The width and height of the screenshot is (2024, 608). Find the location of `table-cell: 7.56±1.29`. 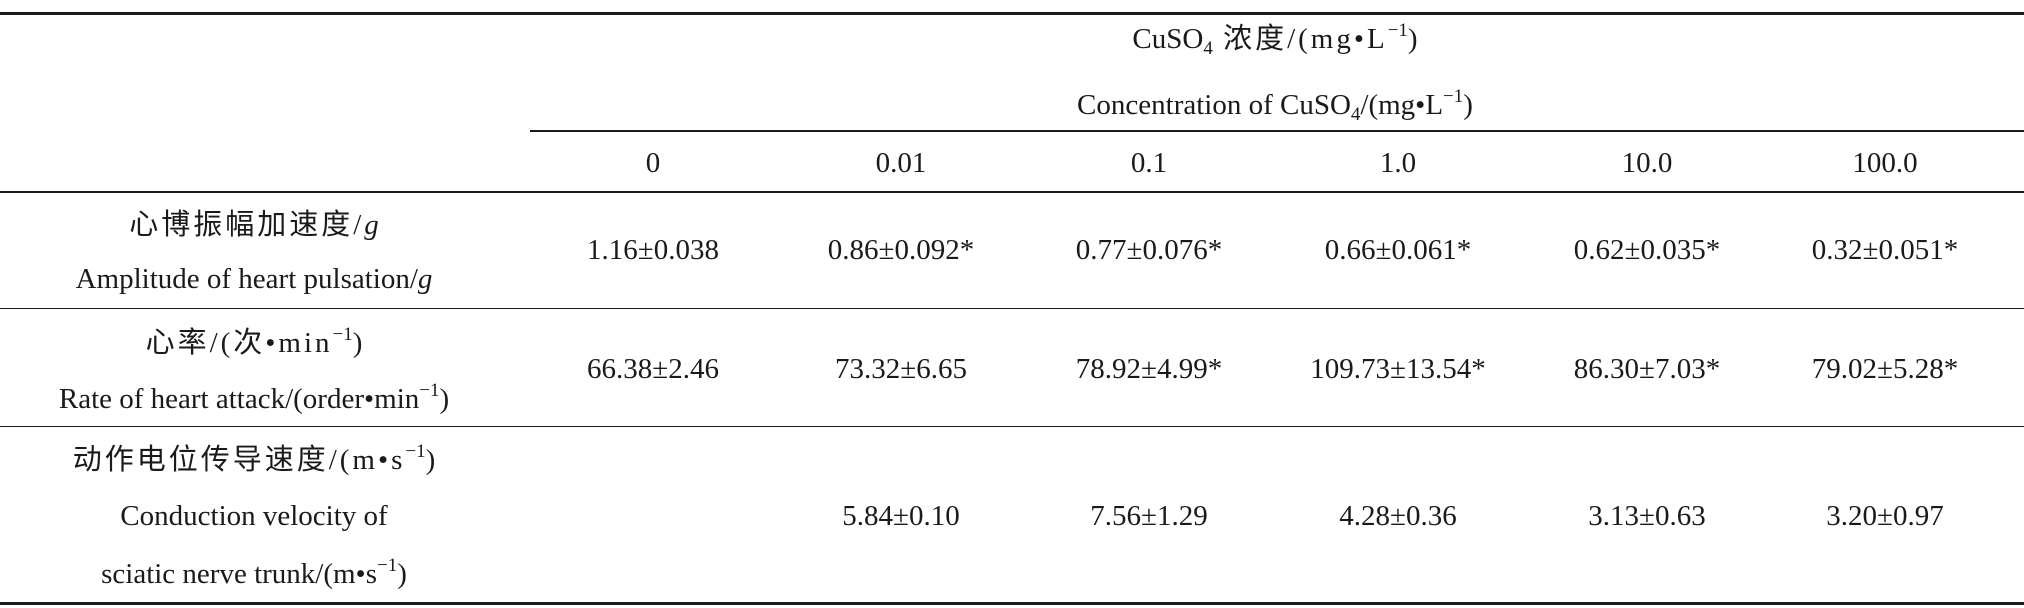

table-cell: 7.56±1.29 is located at coordinates (1149, 516).